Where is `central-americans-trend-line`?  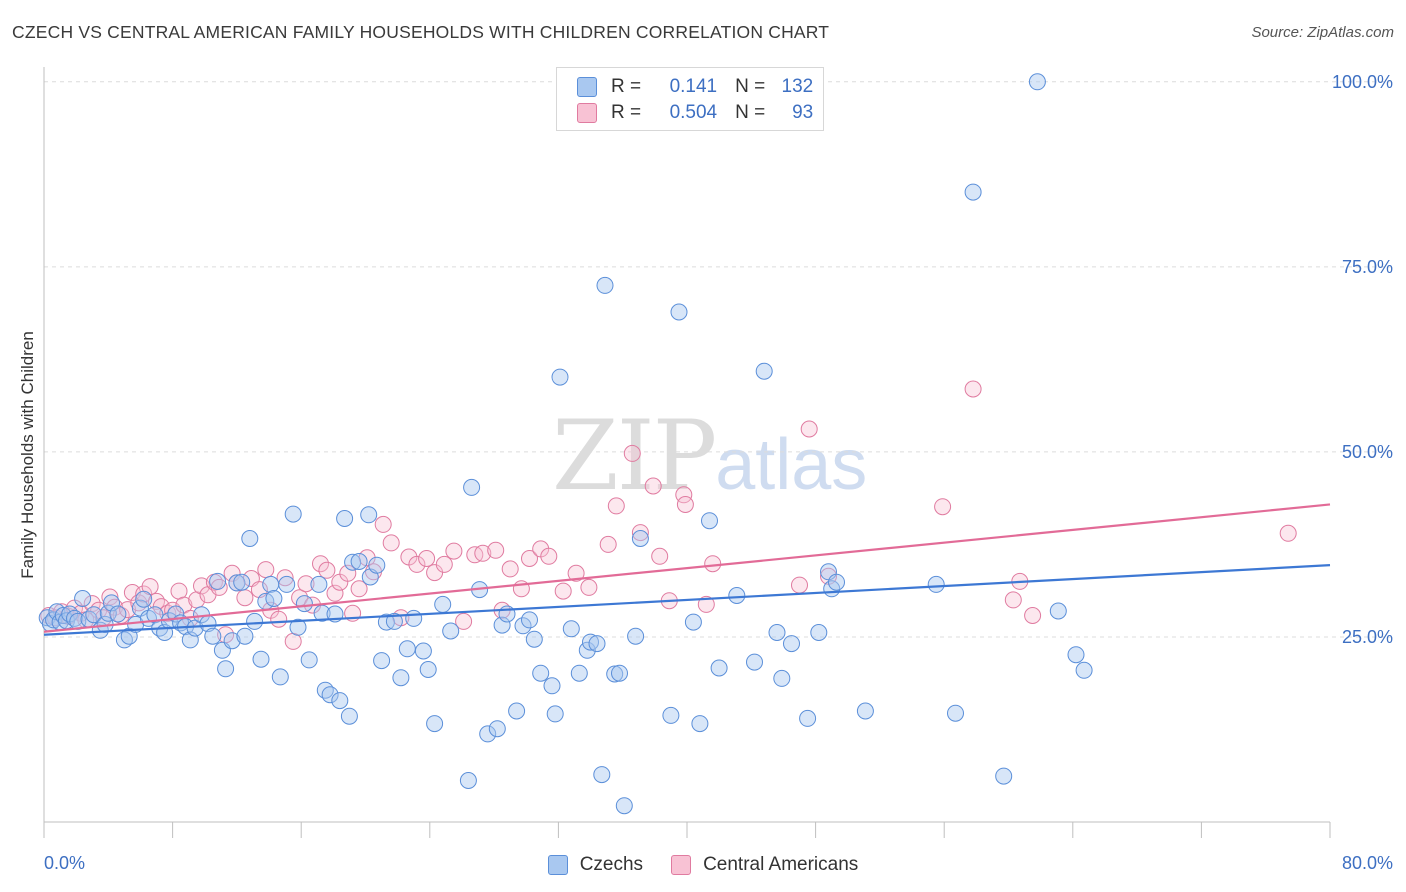 central-americans-trend-line is located at coordinates (687, 568).